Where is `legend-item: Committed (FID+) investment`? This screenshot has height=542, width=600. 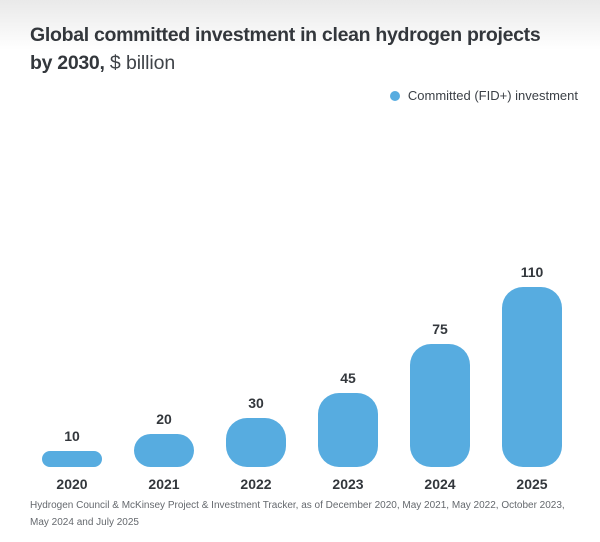
legend-item: Committed (FID+) investment is located at coordinates (483, 95).